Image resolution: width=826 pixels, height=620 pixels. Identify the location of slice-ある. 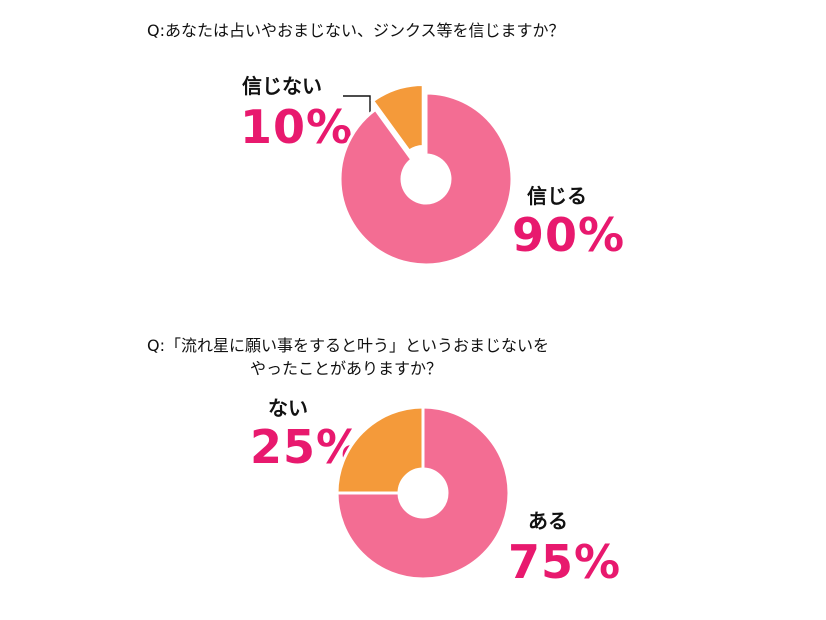
(423, 493).